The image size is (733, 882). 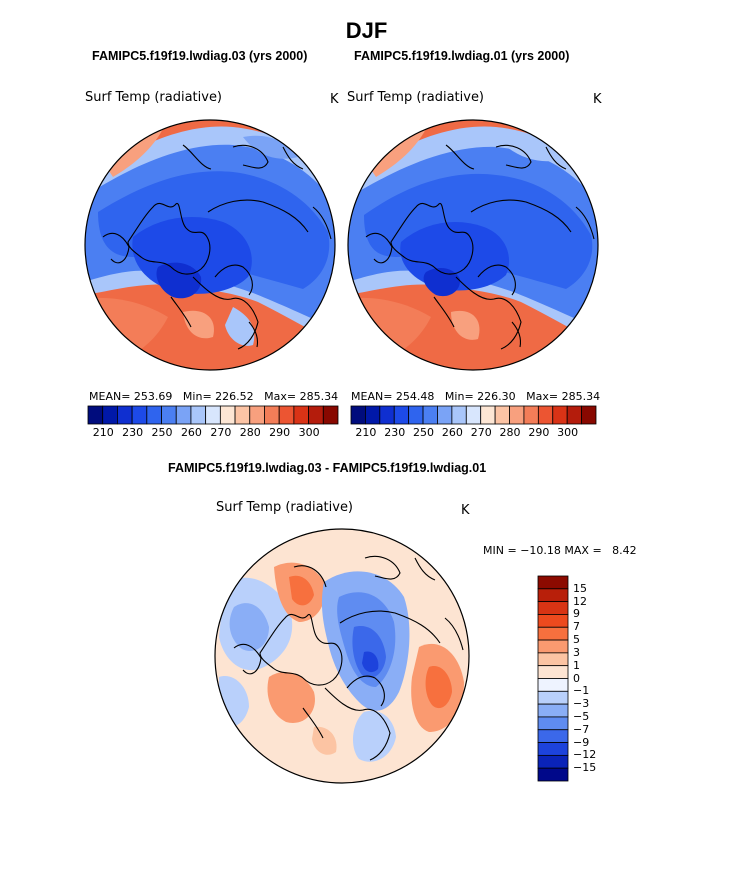 I want to click on panel1-case-label: FAMIPC5.f19f19.lwdiag.03 (yrs 2000), so click(x=200, y=56).